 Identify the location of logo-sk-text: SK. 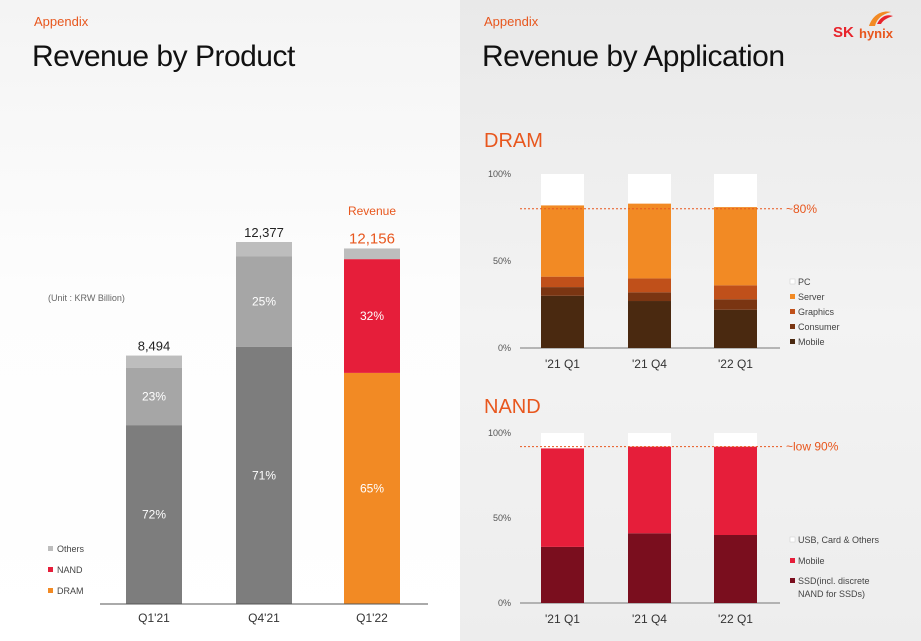
(843, 32).